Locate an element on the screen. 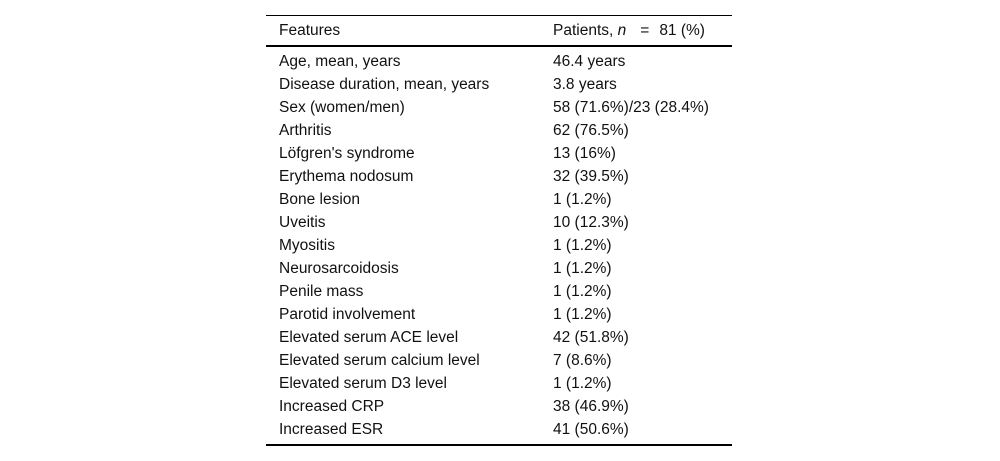 This screenshot has width=1000, height=461. table-row: Elevated serum calcium level 7 (8.6%) is located at coordinates (499, 360).